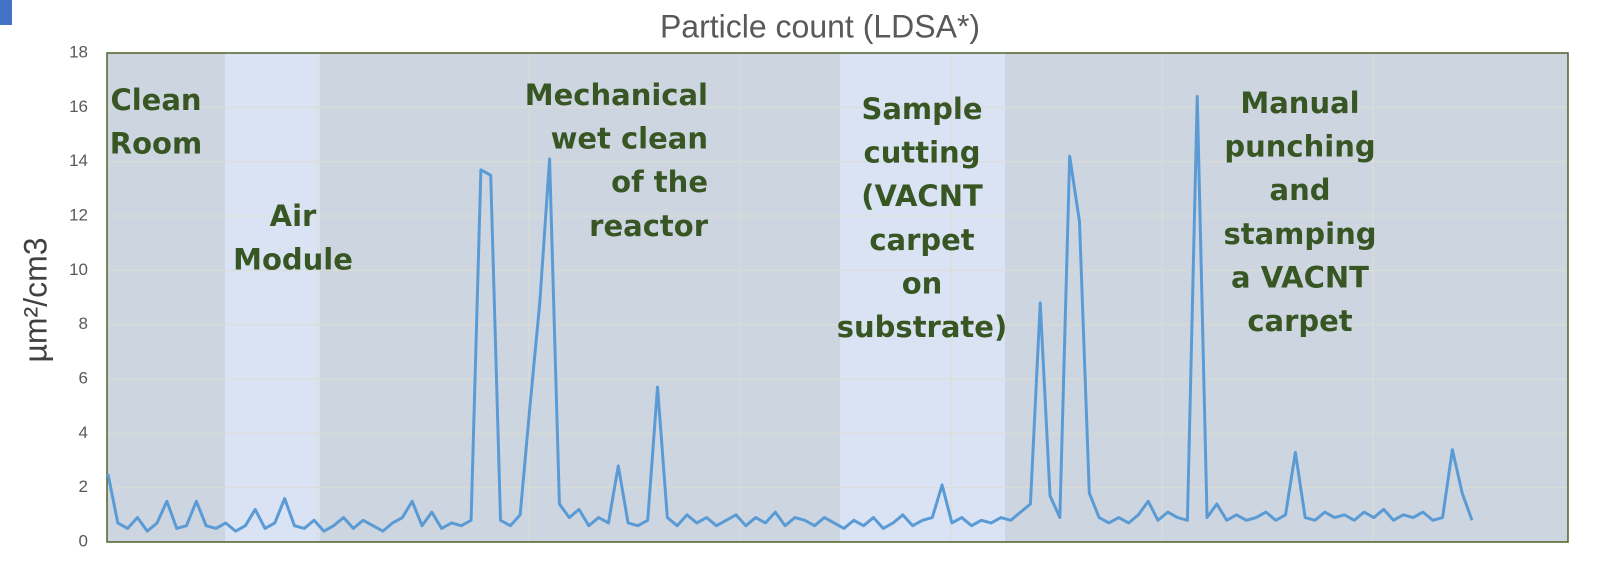 The height and width of the screenshot is (561, 1610). I want to click on y-tick-label: 2, so click(83, 486).